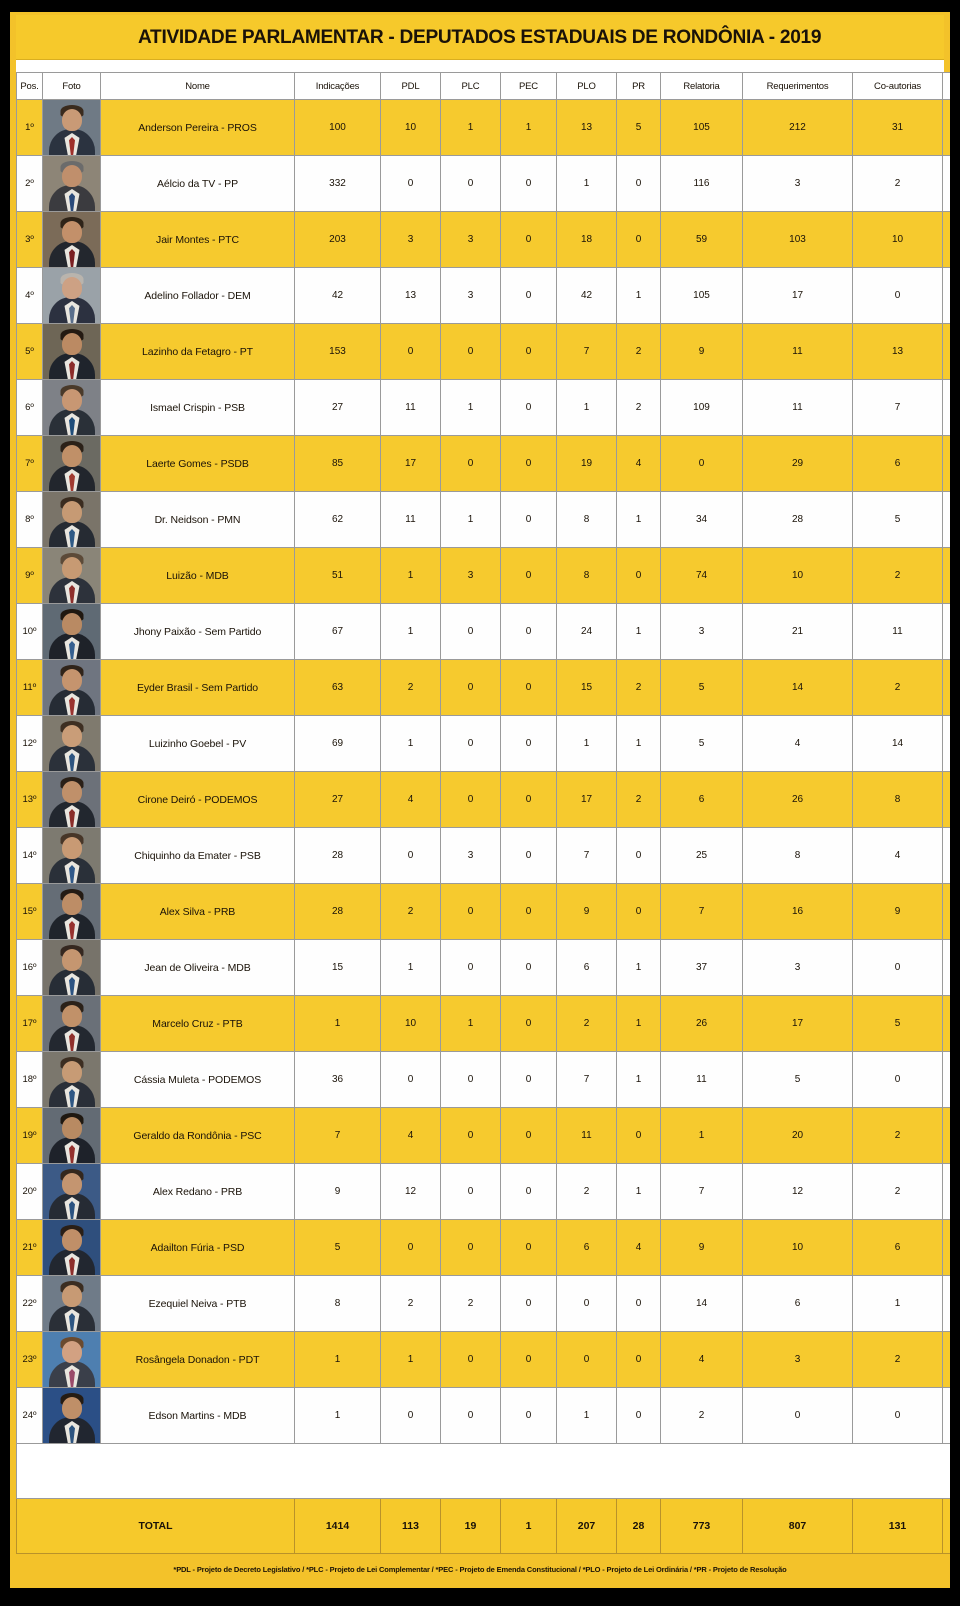 The height and width of the screenshot is (1606, 960). I want to click on cell-indicacoes: 63, so click(337, 687).